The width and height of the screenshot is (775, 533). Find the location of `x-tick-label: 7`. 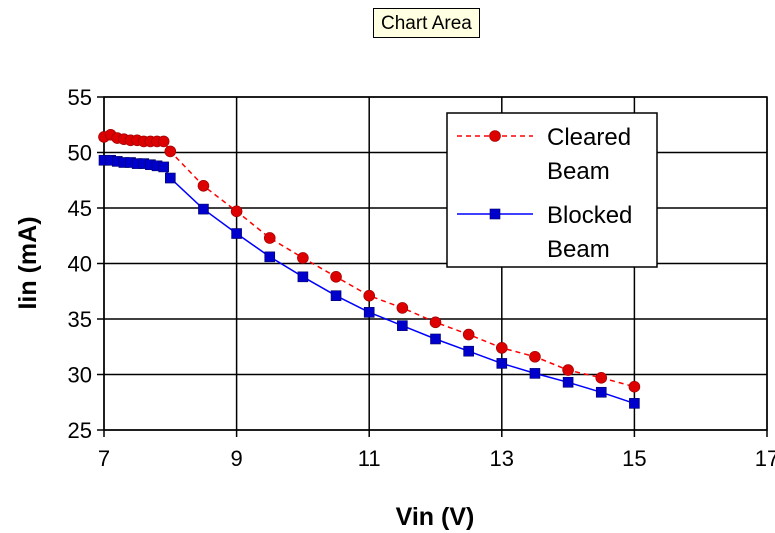

x-tick-label: 7 is located at coordinates (104, 458).